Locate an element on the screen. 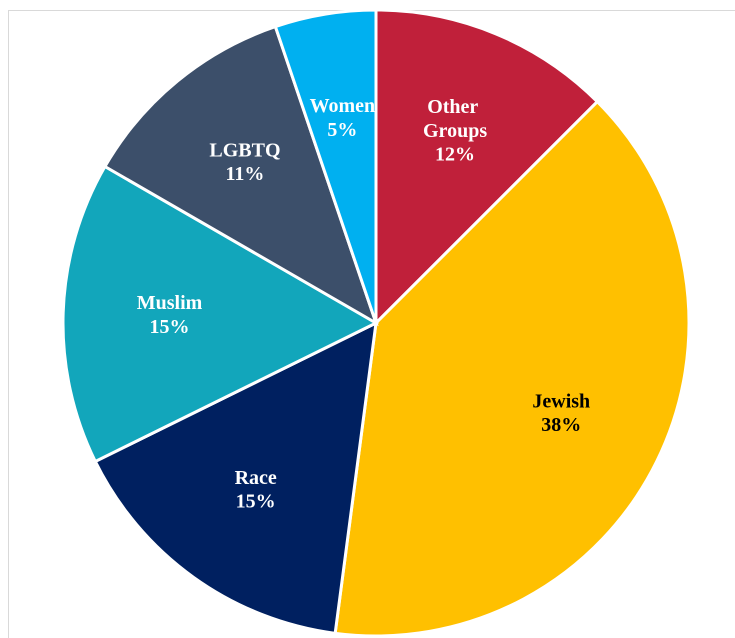 This screenshot has height=638, width=735. category-label: Other Groups is located at coordinates (455, 119).